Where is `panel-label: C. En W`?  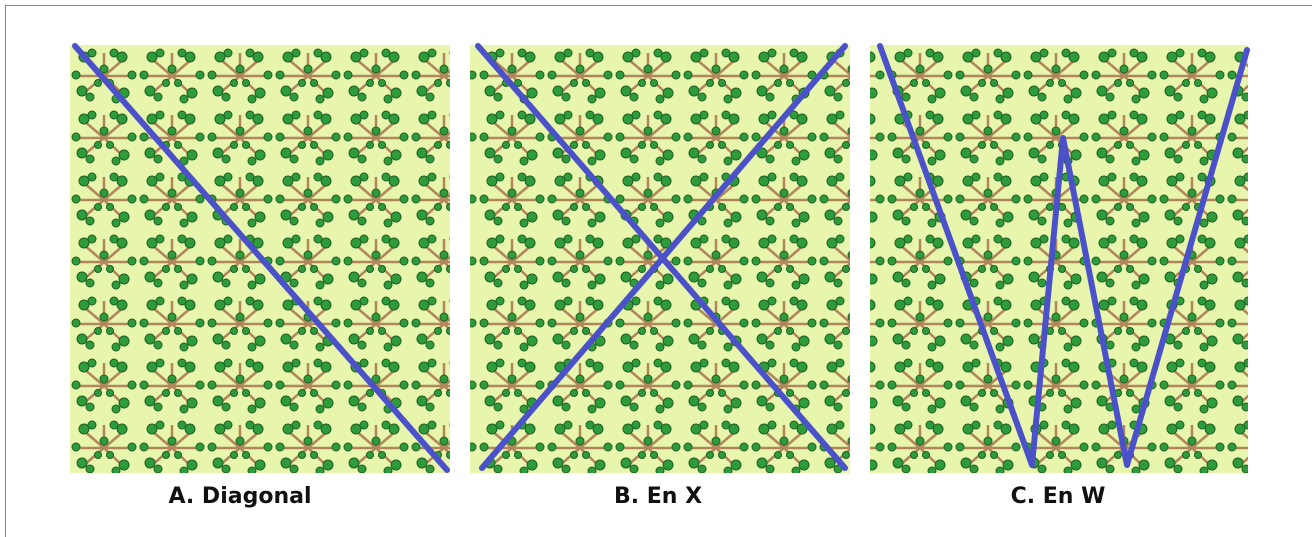
panel-label: C. En W is located at coordinates (1058, 496).